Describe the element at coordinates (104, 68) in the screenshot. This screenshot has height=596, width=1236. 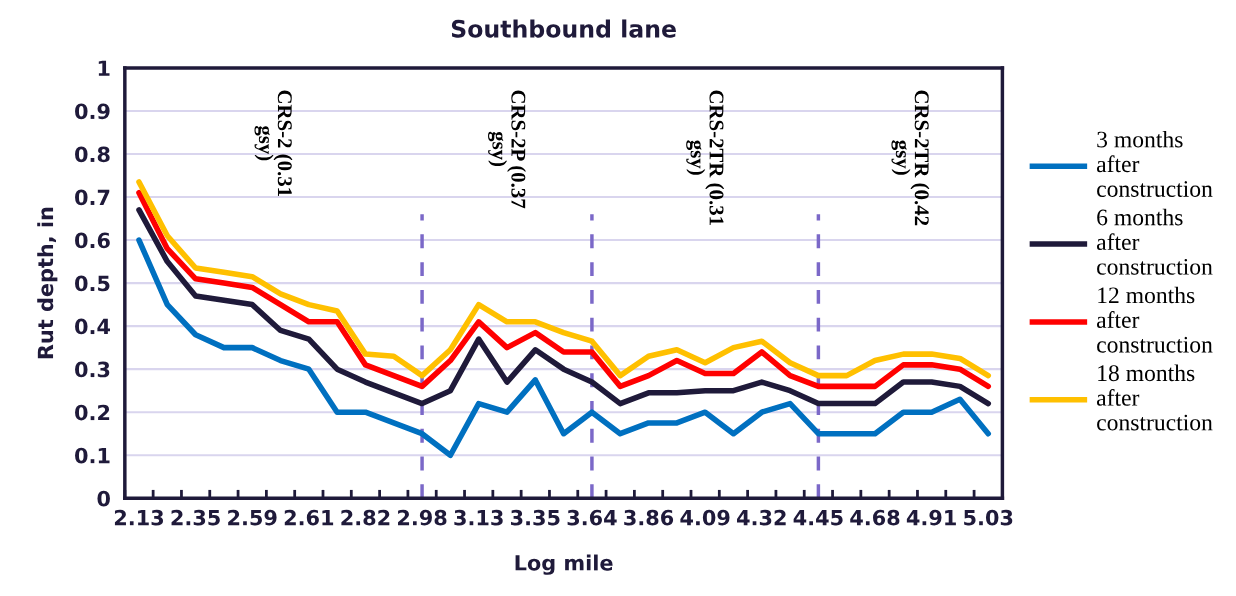
I see `y-tick-label: 1` at that location.